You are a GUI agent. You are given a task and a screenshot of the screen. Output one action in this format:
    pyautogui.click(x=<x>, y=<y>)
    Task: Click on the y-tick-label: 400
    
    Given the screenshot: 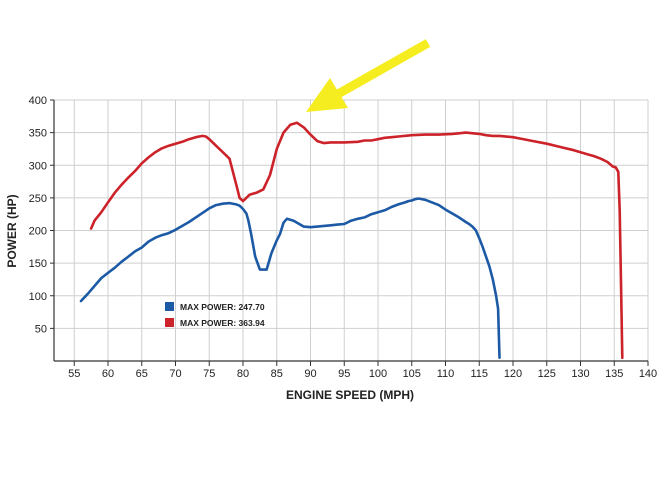 What is the action you would take?
    pyautogui.click(x=38, y=101)
    